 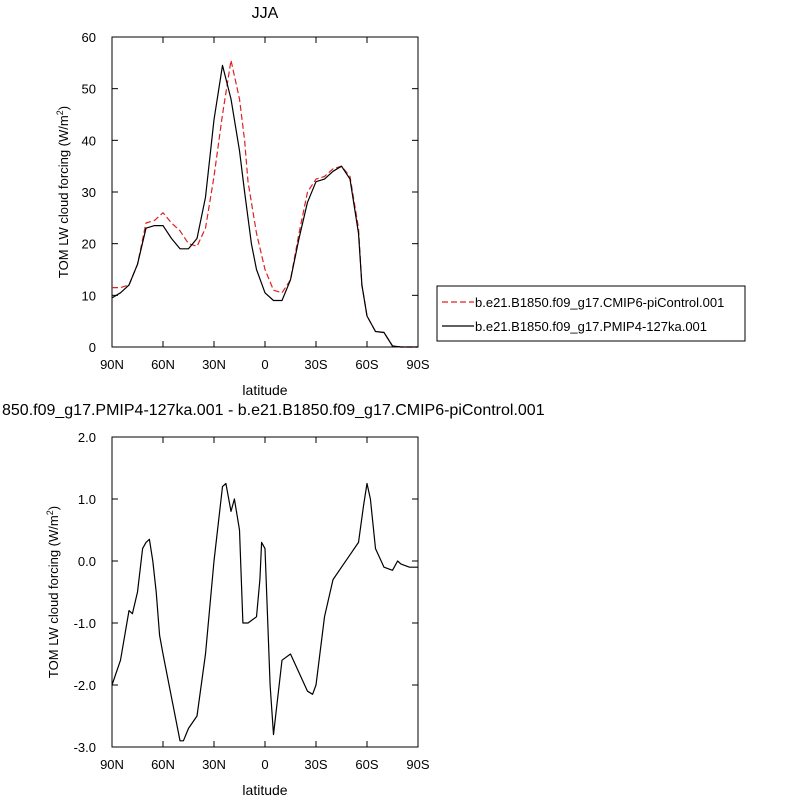 I want to click on bottom-series-lines, so click(x=264, y=612).